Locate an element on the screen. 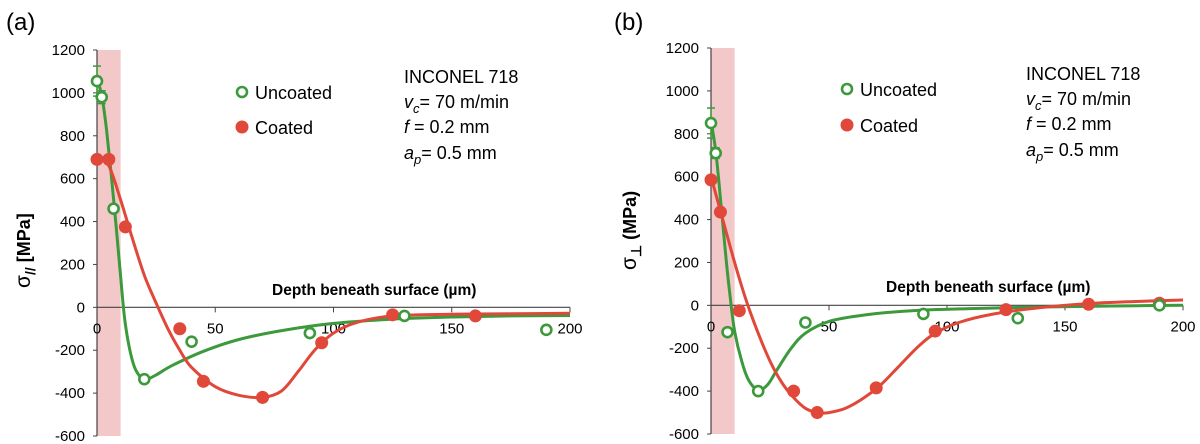 This screenshot has height=444, width=1200. panel-a-ytick-label: 1000 is located at coordinates (68, 93).